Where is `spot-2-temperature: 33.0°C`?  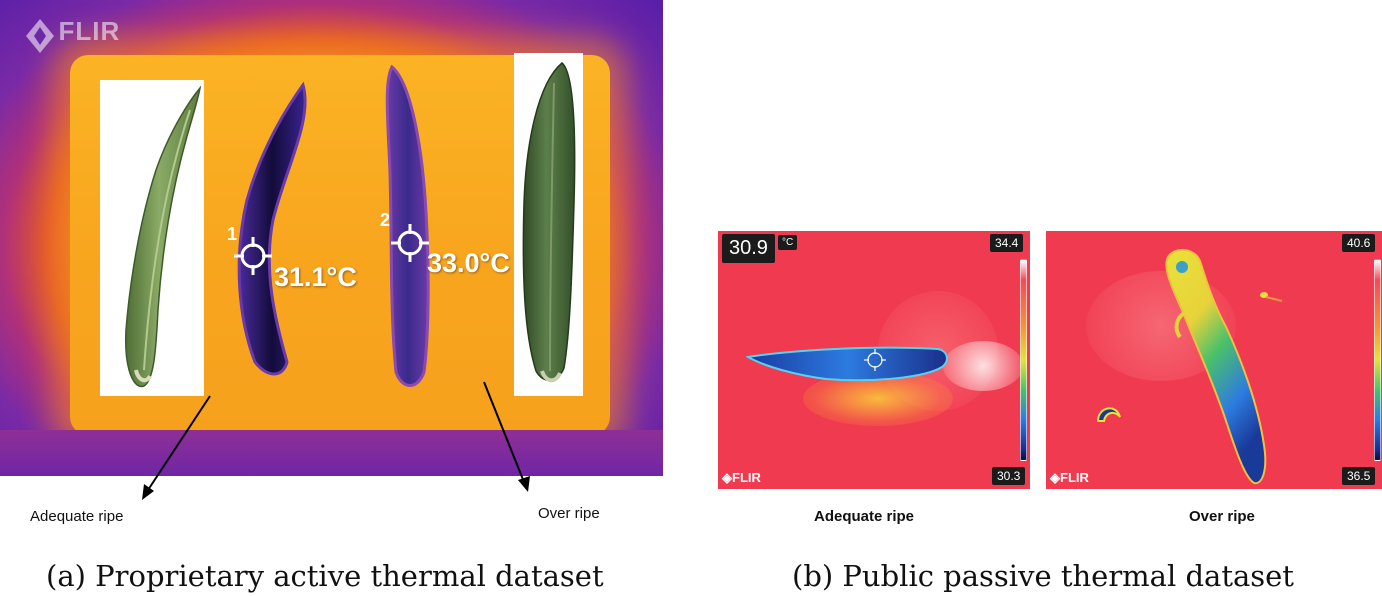
spot-2-temperature: 33.0°C is located at coordinates (468, 263).